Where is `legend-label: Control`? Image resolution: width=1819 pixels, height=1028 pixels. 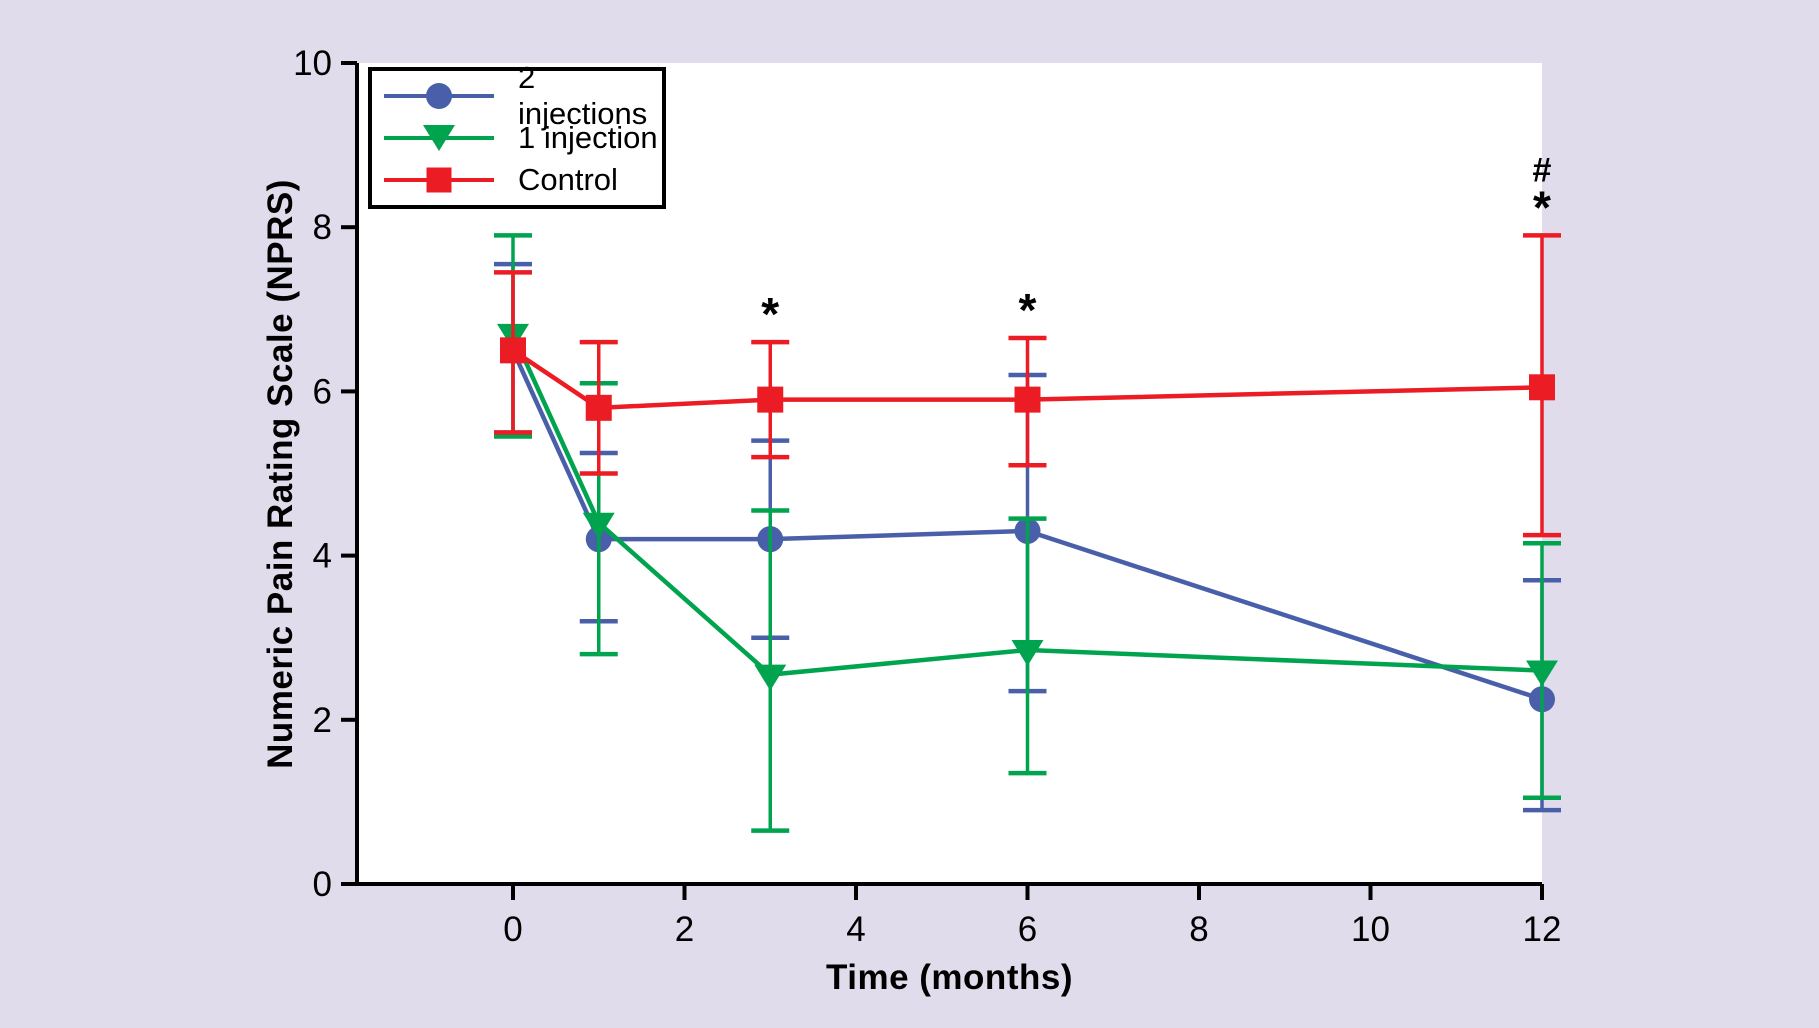
legend-label: Control is located at coordinates (568, 179).